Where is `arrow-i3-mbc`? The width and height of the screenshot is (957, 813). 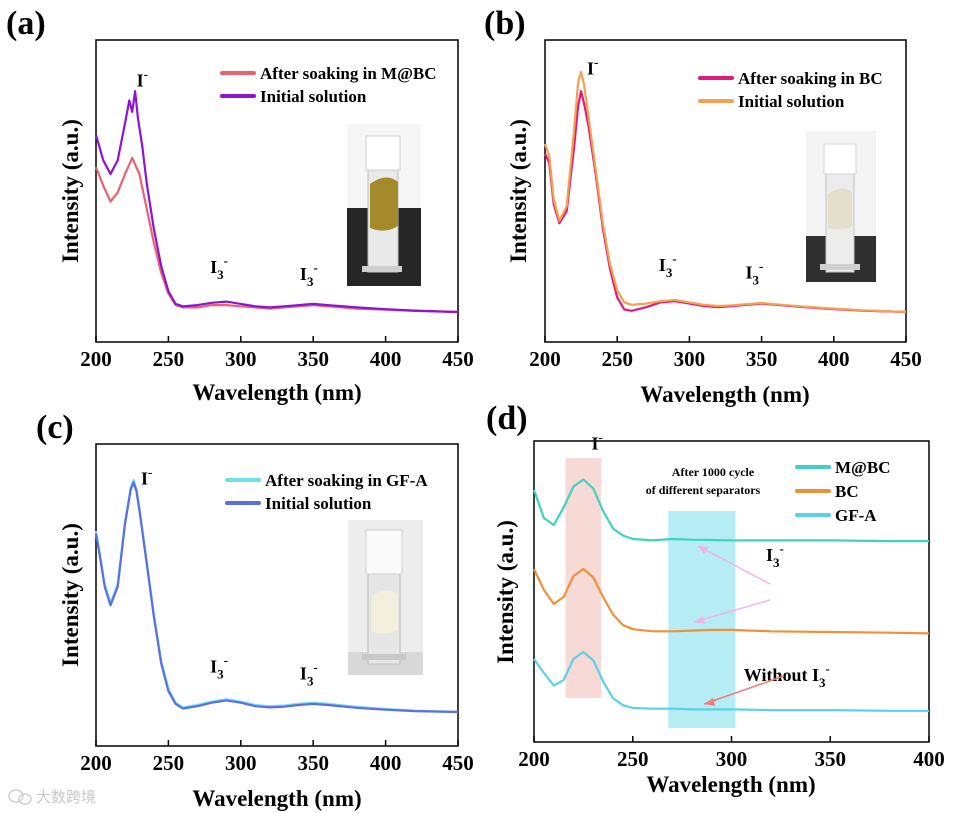
arrow-i3-mbc is located at coordinates (734, 565).